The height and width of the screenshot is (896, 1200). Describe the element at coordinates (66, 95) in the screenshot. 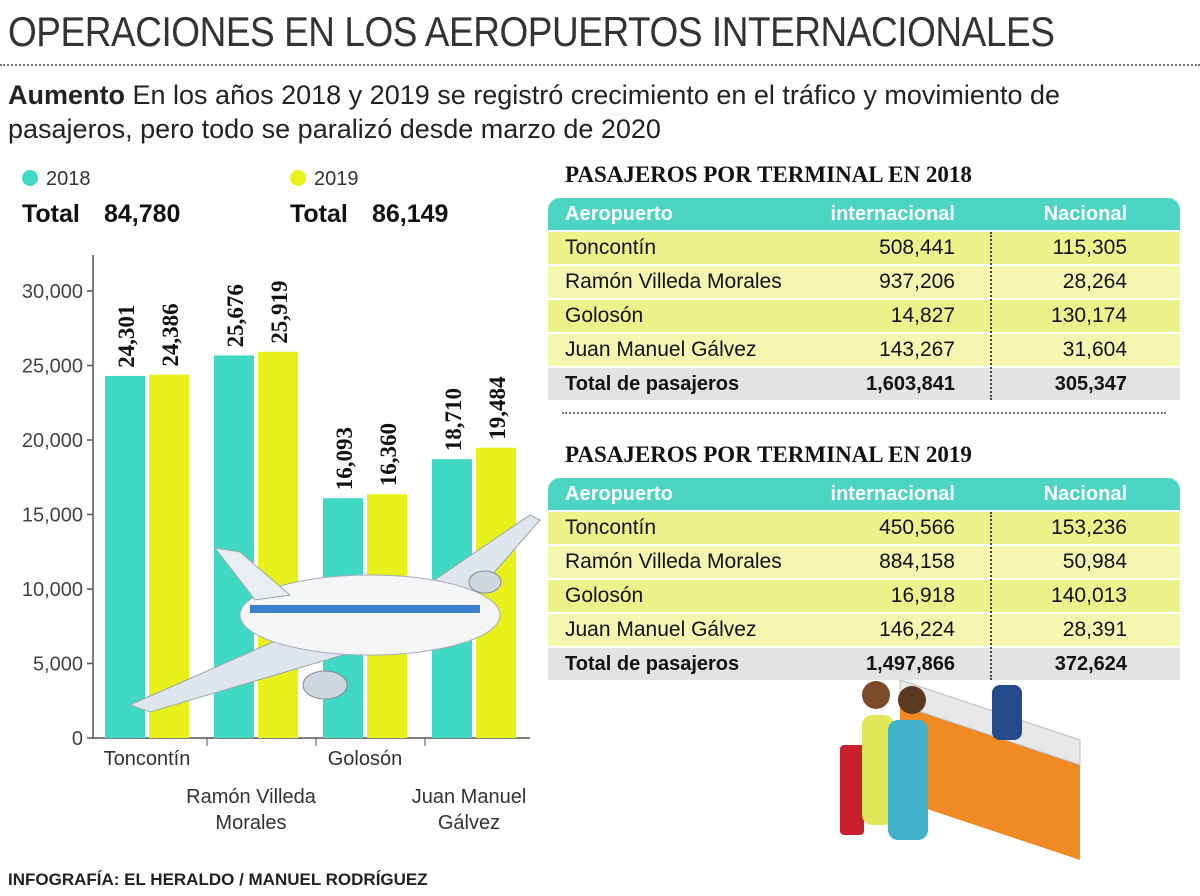

I see `subtitle-lead: Aumento` at that location.